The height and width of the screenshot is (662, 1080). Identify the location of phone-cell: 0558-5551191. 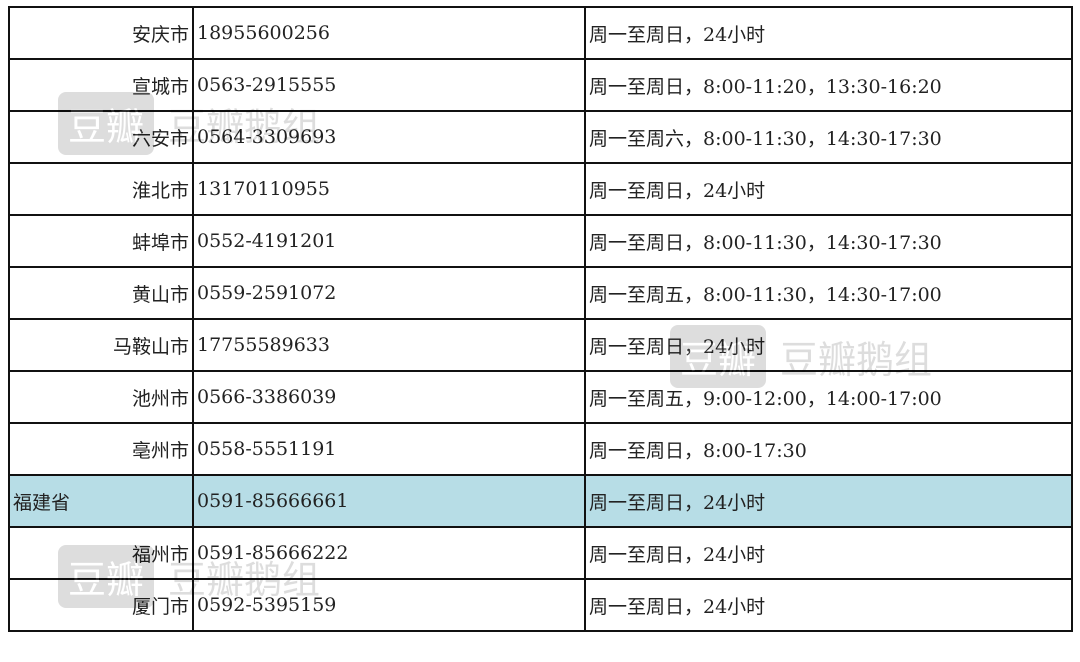
(389, 449).